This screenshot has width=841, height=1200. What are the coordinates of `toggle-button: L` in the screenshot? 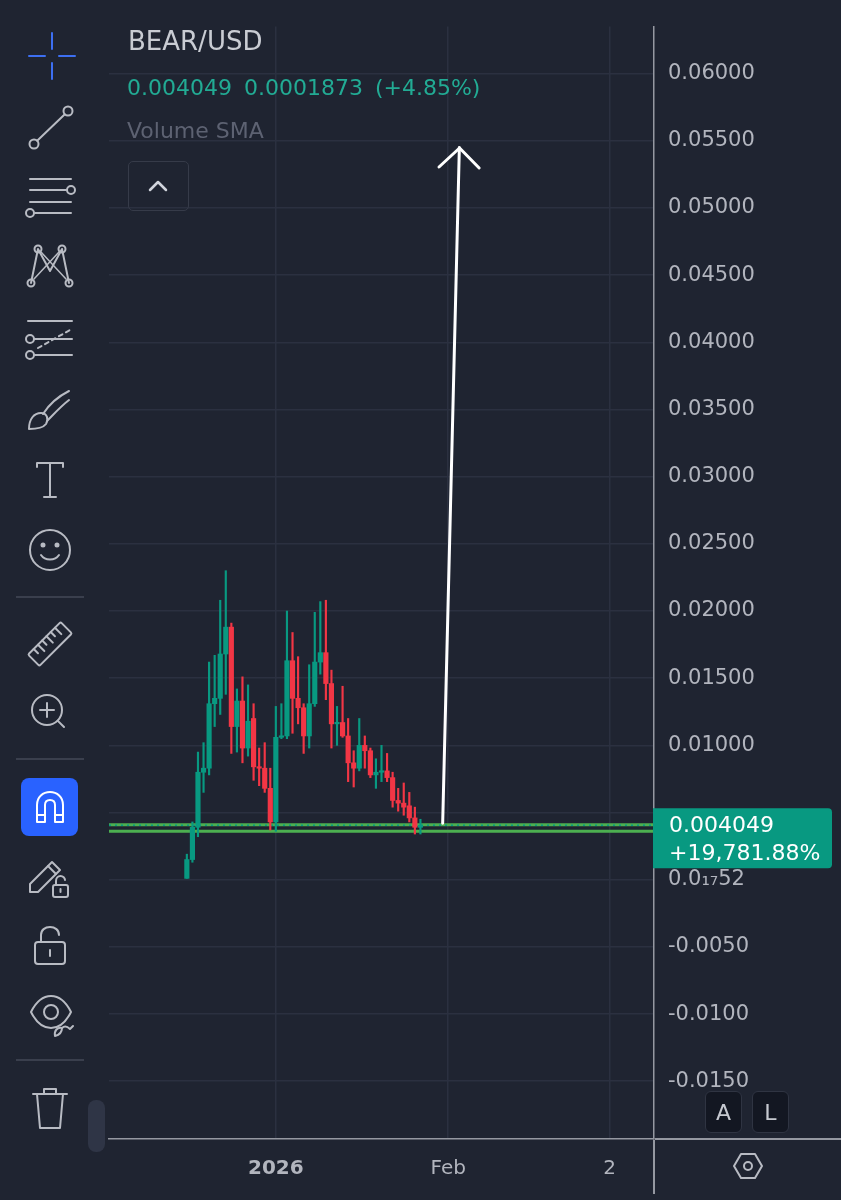 It's located at (770, 1112).